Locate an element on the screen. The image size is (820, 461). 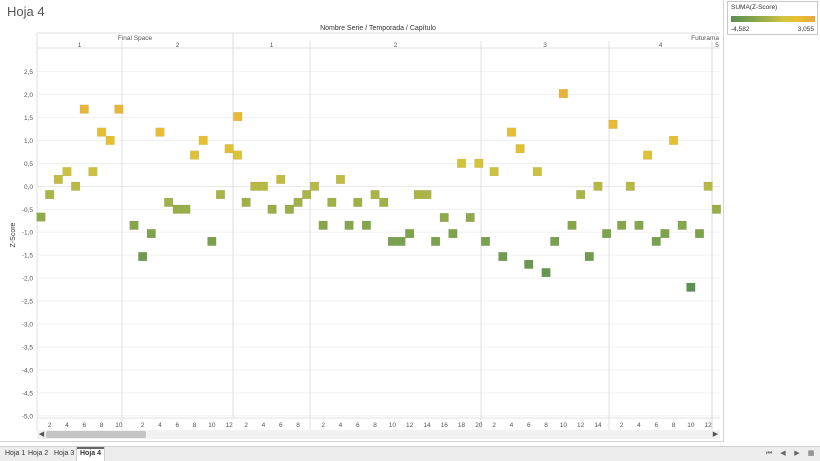
tab-hoja-3: Hoja 3 is located at coordinates (64, 453).